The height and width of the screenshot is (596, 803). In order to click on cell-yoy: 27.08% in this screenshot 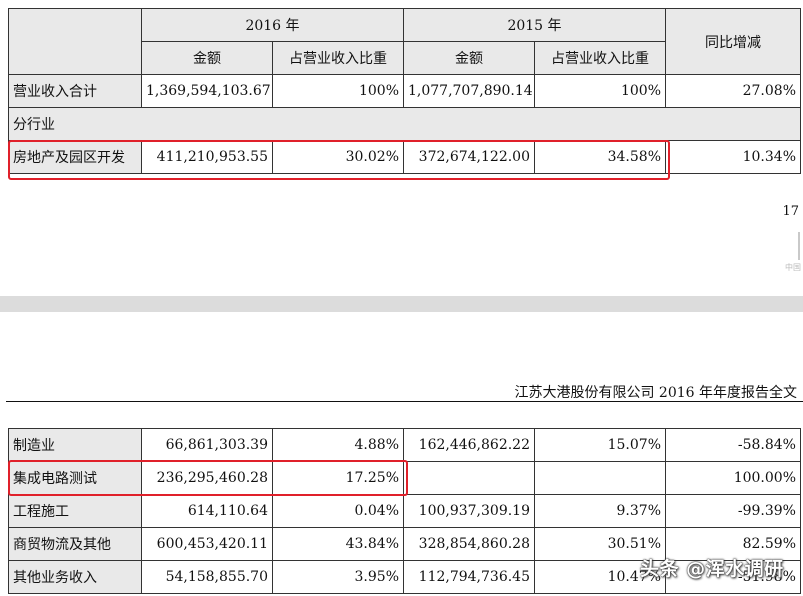, I will do `click(733, 91)`.